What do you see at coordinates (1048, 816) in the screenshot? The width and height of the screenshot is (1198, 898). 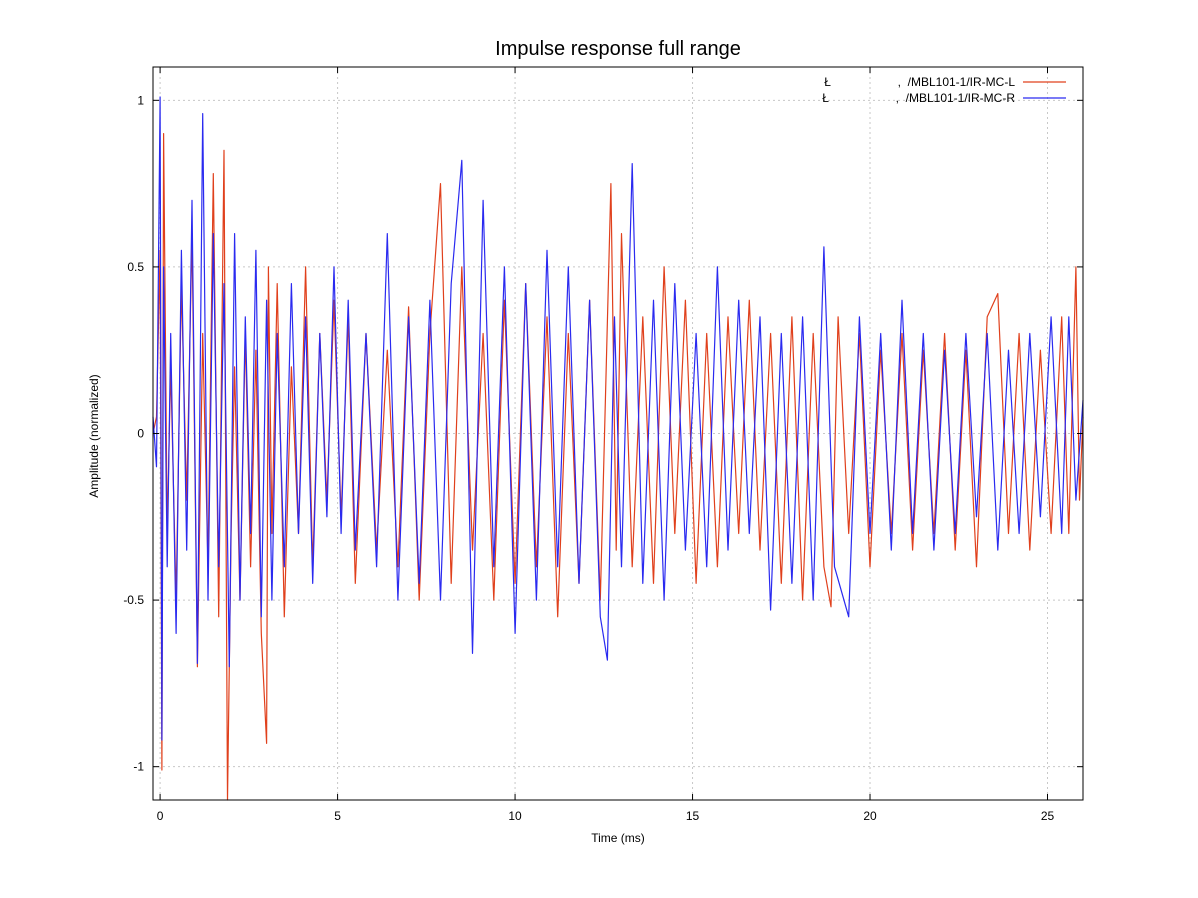 I see `x-tick-label: 25` at bounding box center [1048, 816].